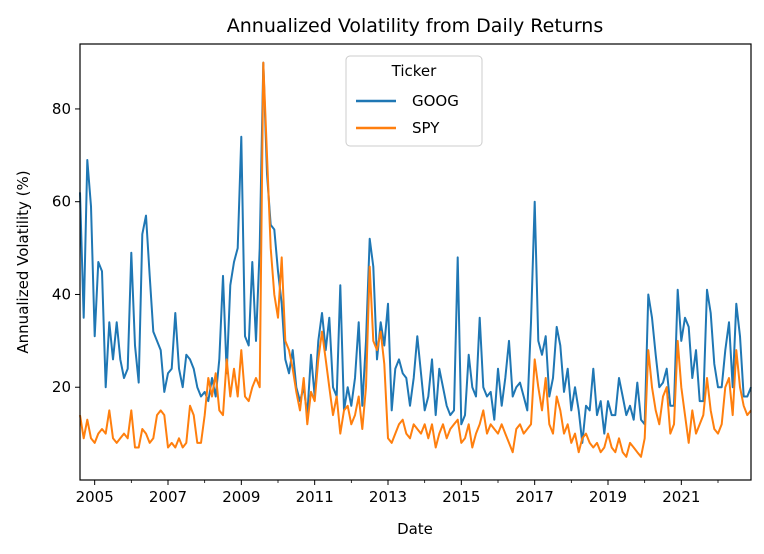  I want to click on legend-title: Ticker, so click(414, 71).